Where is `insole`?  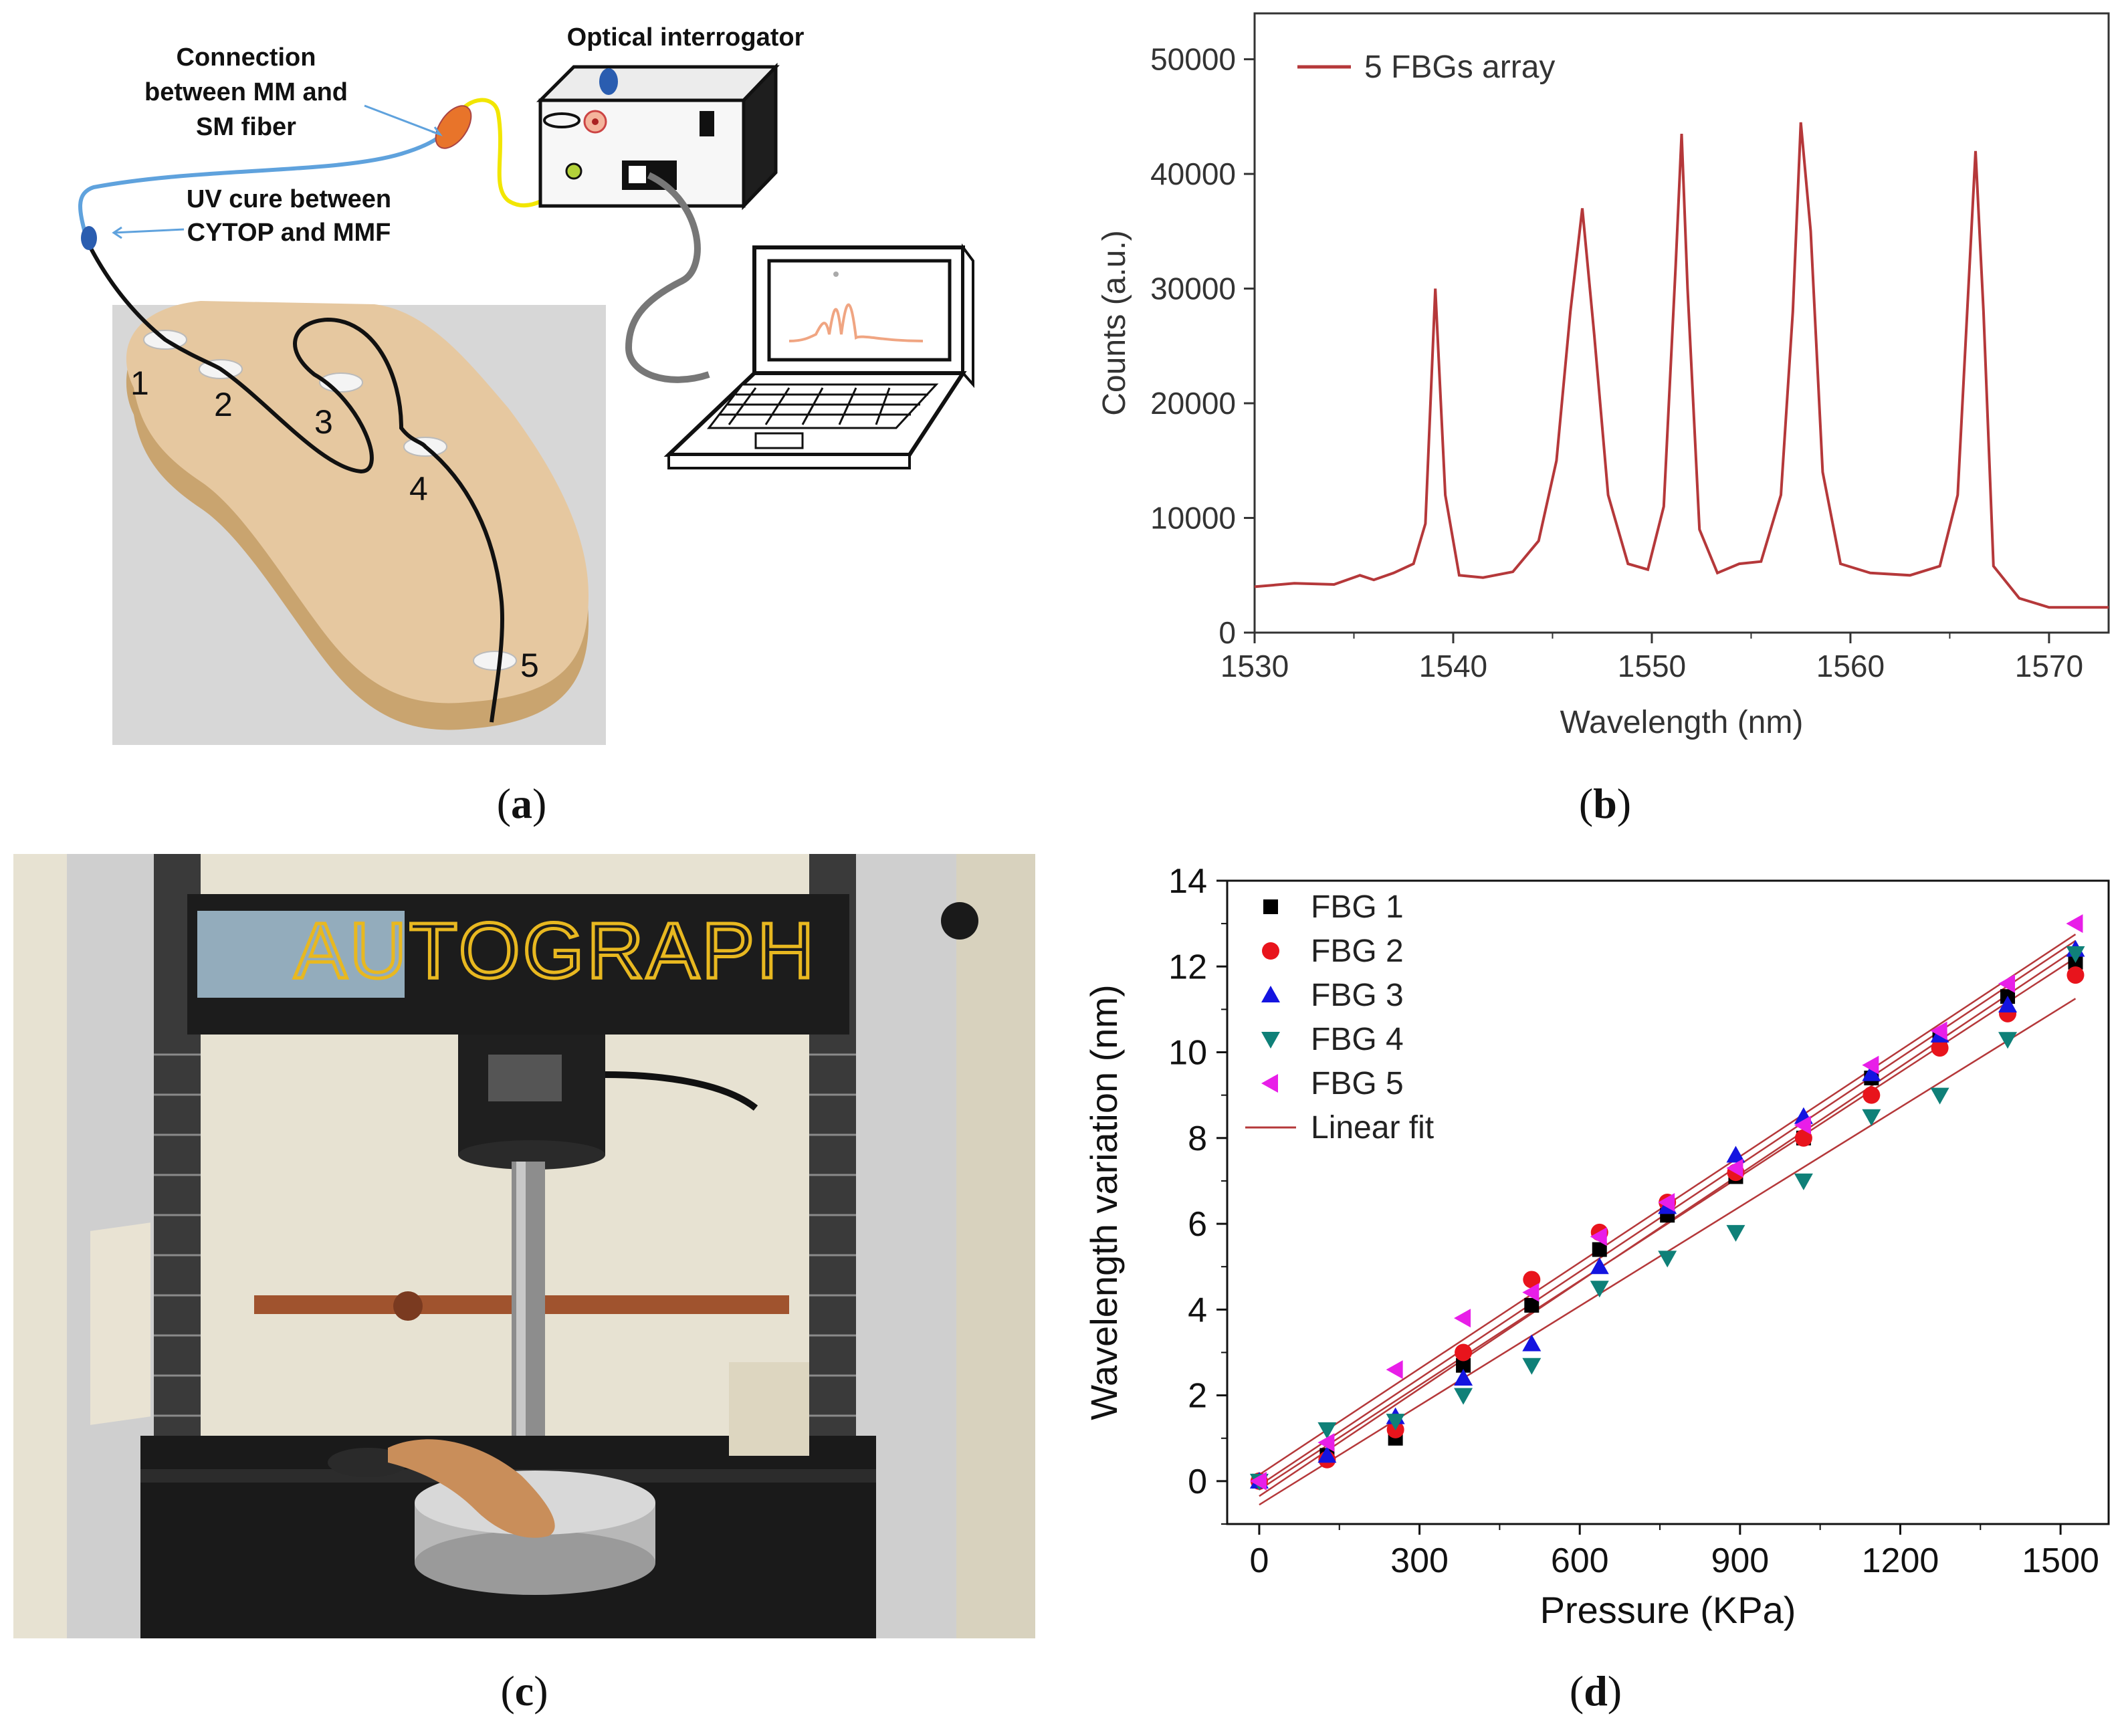
insole is located at coordinates (357, 502).